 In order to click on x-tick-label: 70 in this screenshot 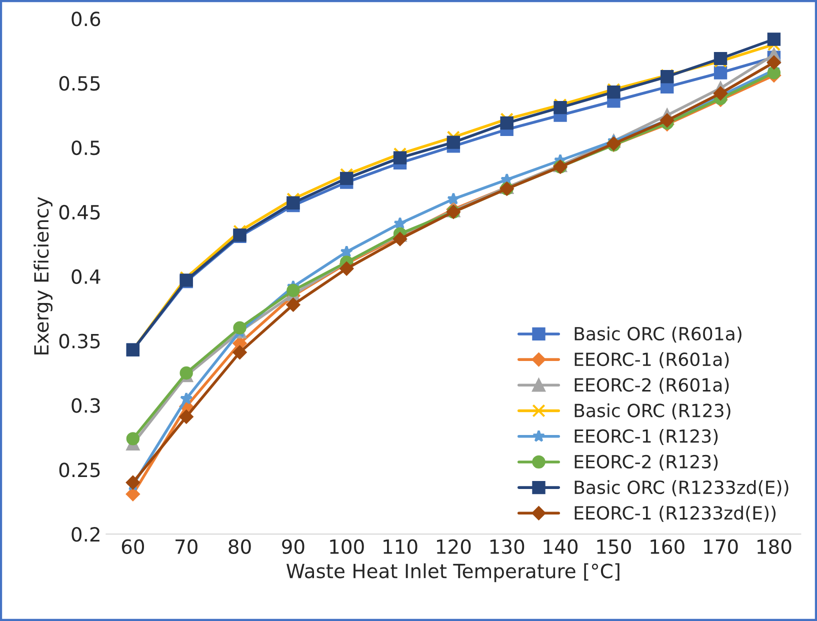, I will do `click(187, 546)`.